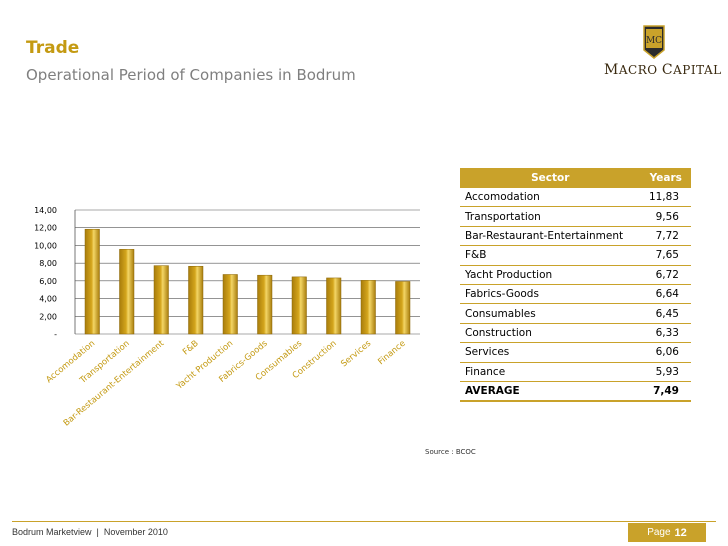 The width and height of the screenshot is (728, 546). Describe the element at coordinates (665, 392) in the screenshot. I see `cell-average-years: 7,49` at that location.